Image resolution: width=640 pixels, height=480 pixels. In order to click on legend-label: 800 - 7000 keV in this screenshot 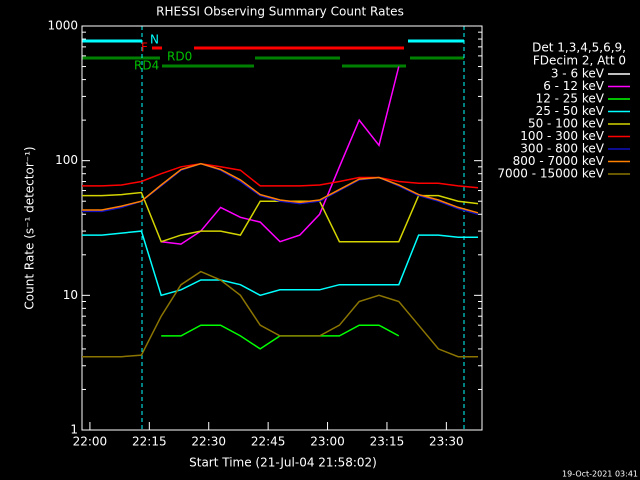, I will do `click(559, 161)`.